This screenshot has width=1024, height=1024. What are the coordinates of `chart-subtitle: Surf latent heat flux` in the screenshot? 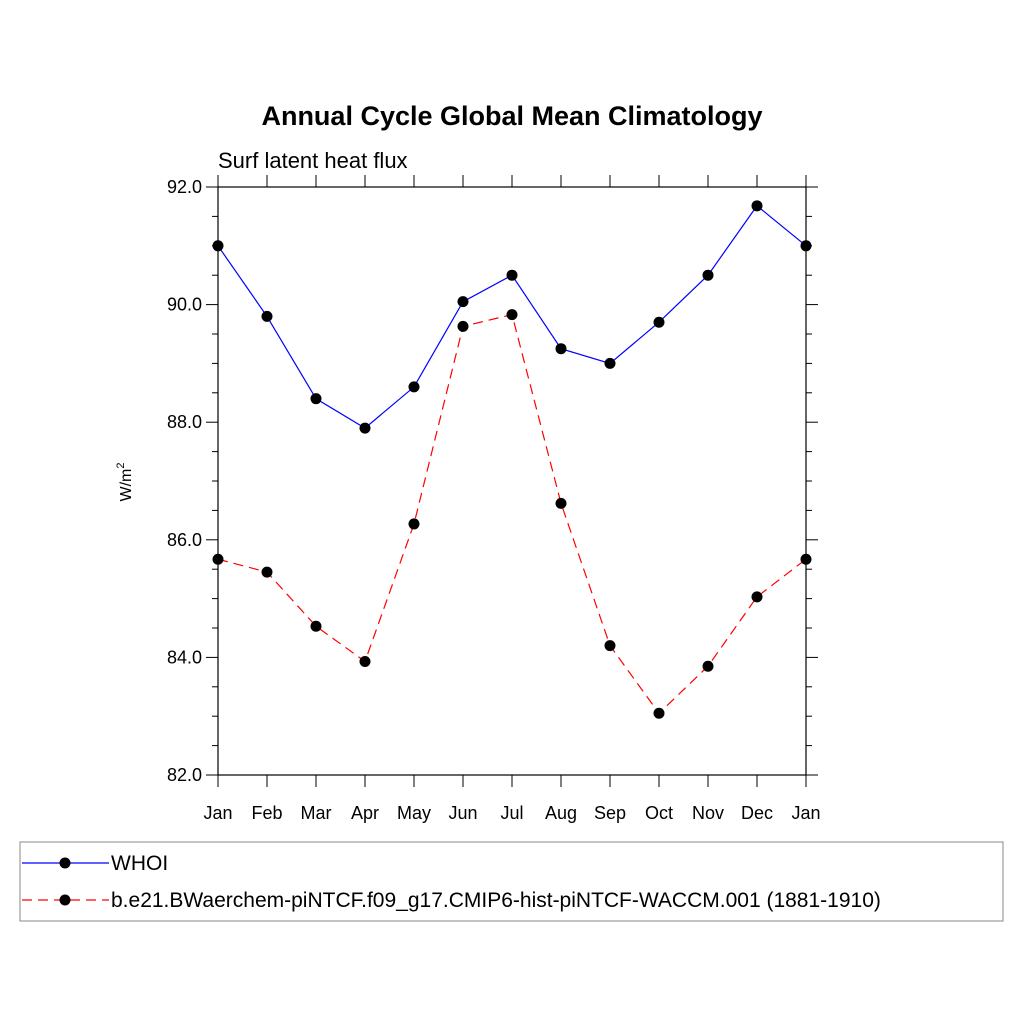 It's located at (313, 160).